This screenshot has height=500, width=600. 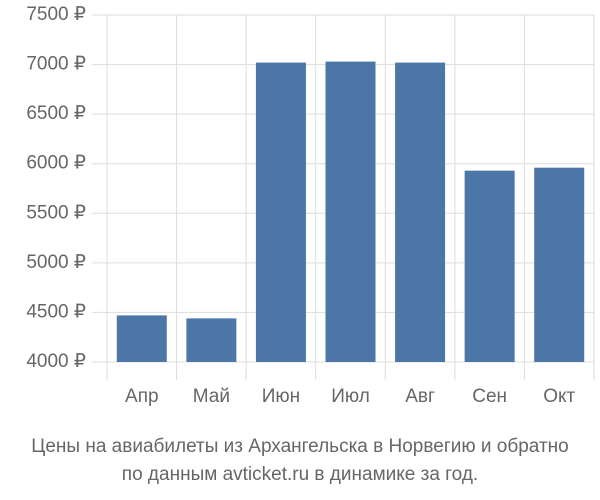 I want to click on y-tick-label: 5000 ₽, so click(x=56, y=262).